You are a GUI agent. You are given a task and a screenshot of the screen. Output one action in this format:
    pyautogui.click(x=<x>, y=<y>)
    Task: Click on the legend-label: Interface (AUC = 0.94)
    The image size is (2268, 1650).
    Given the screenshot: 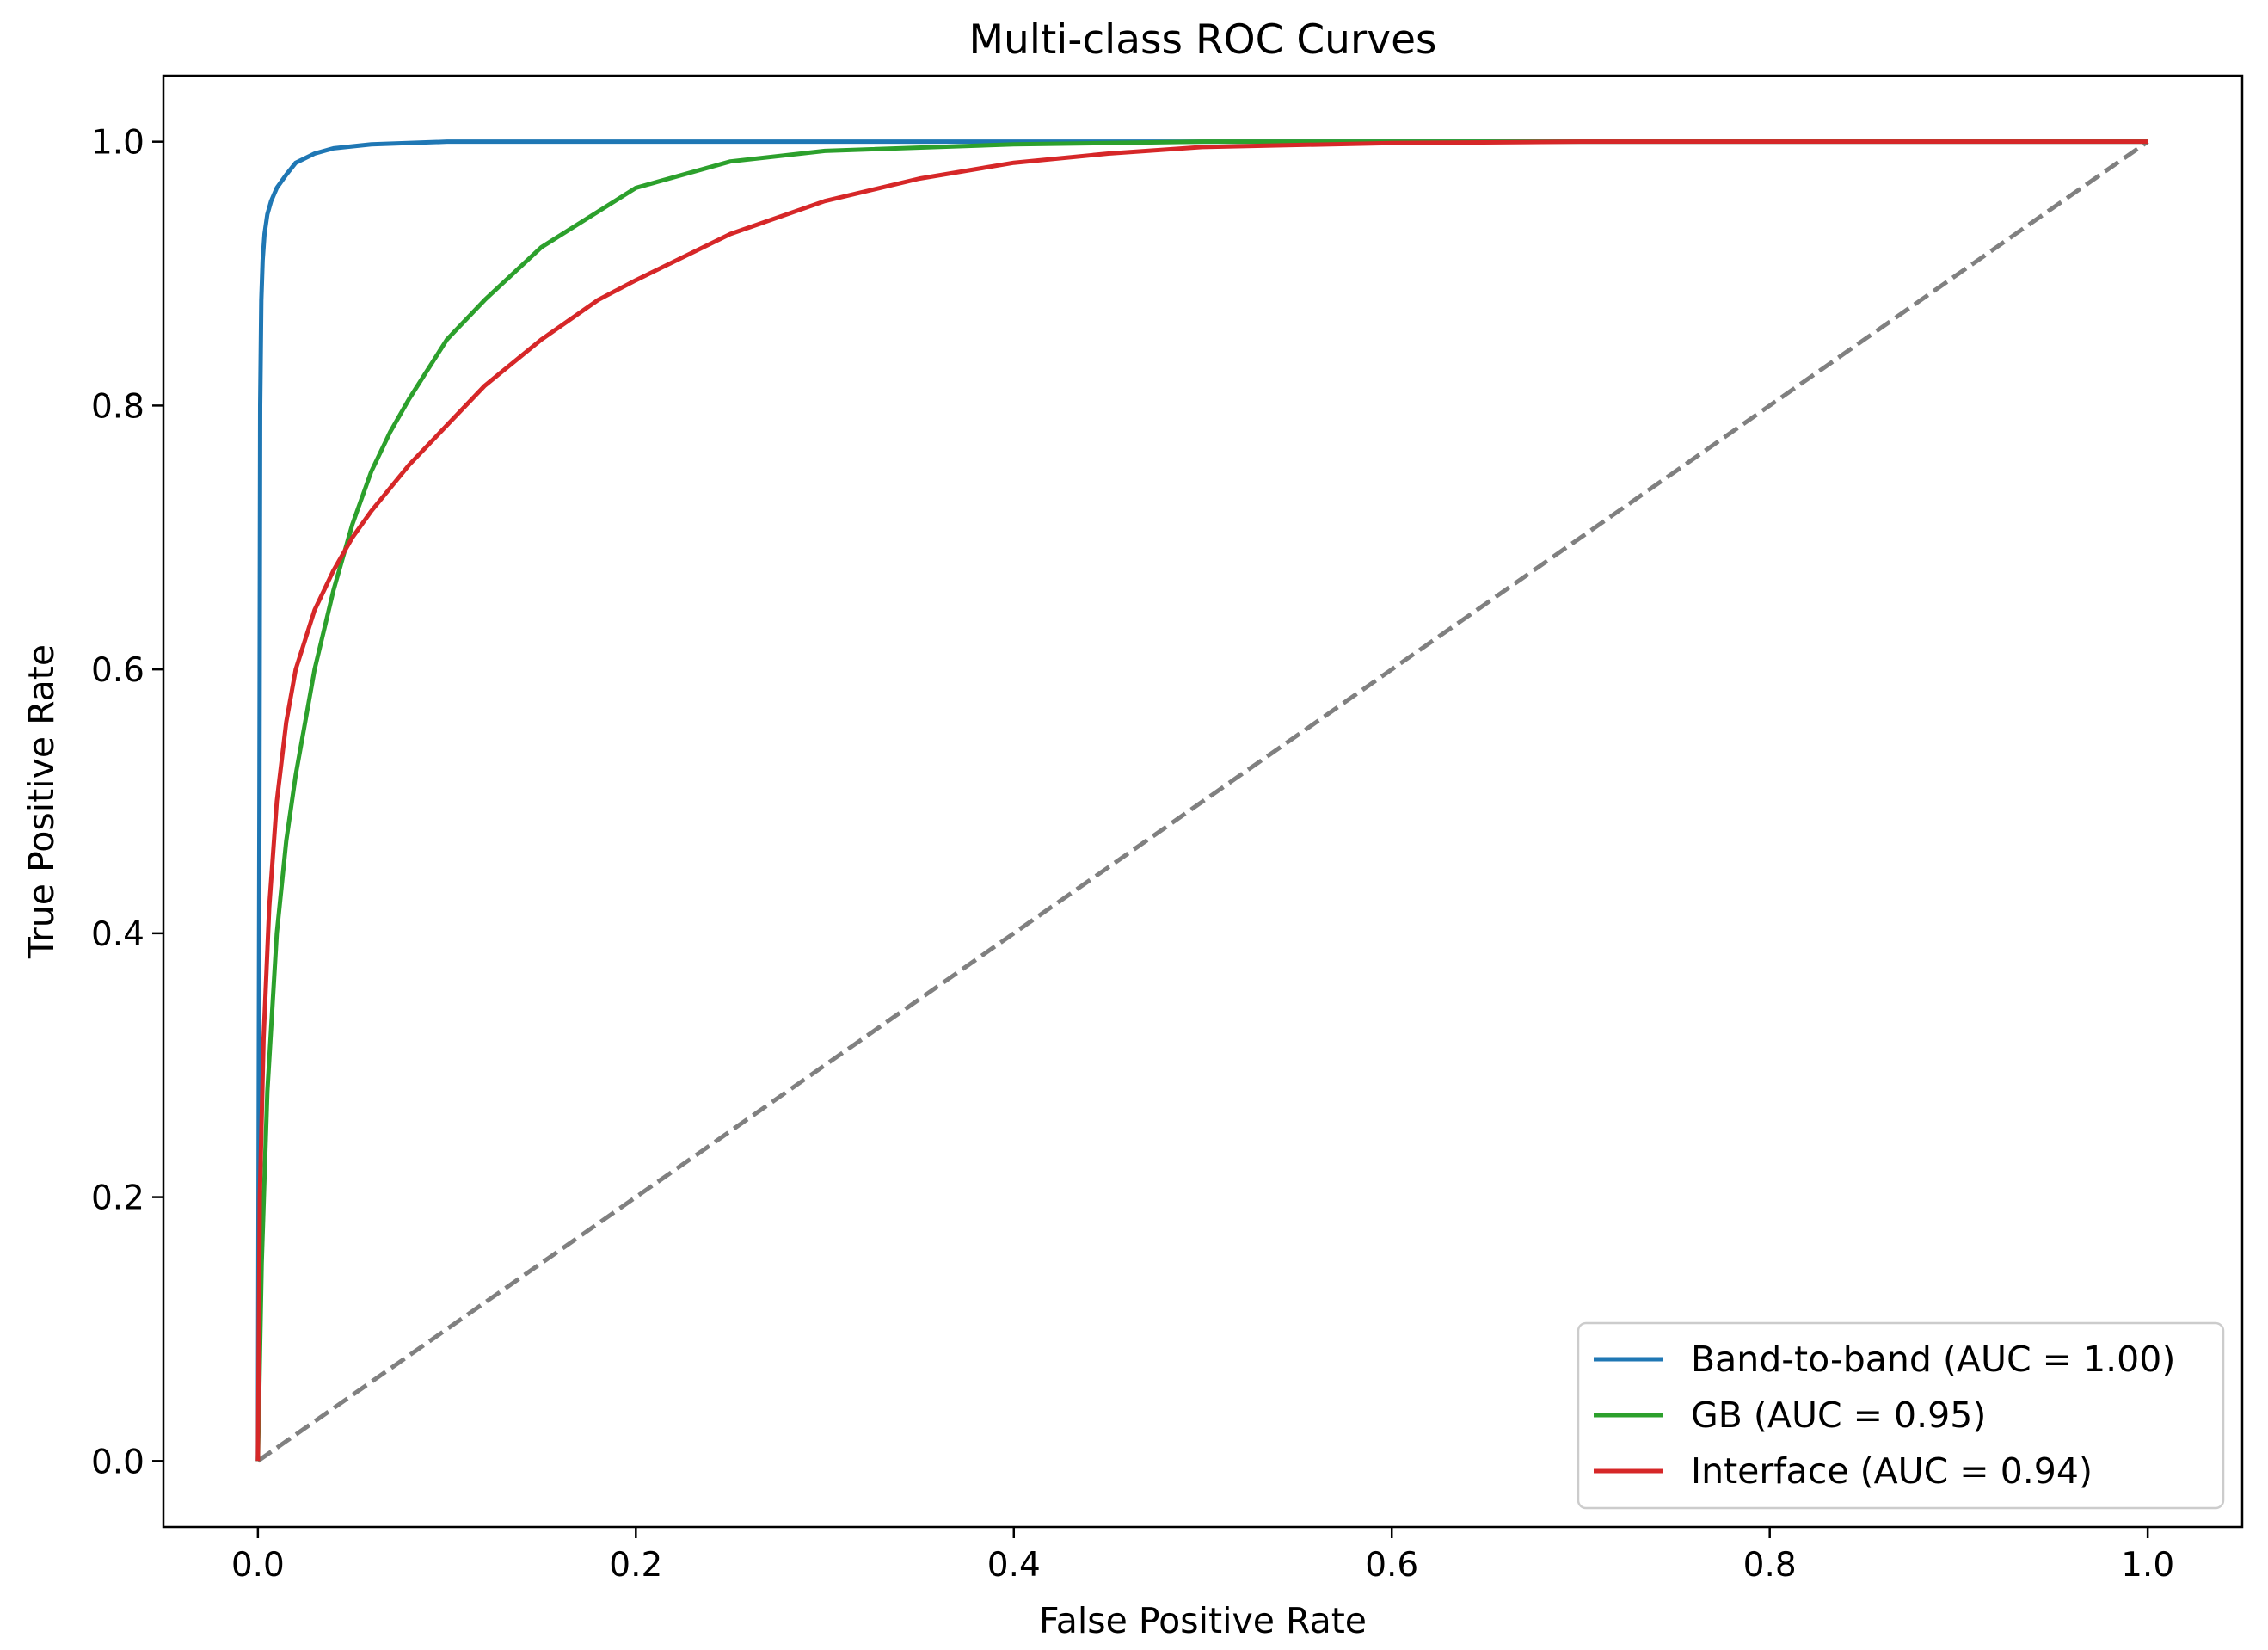 What is the action you would take?
    pyautogui.click(x=1892, y=1471)
    